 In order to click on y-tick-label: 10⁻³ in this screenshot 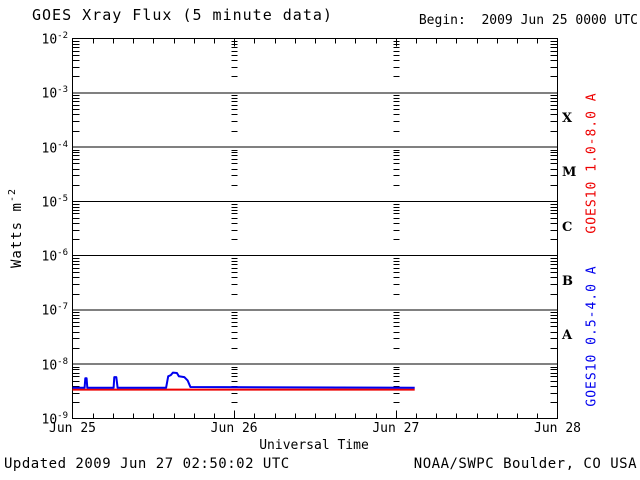, I will do `click(55, 93)`.